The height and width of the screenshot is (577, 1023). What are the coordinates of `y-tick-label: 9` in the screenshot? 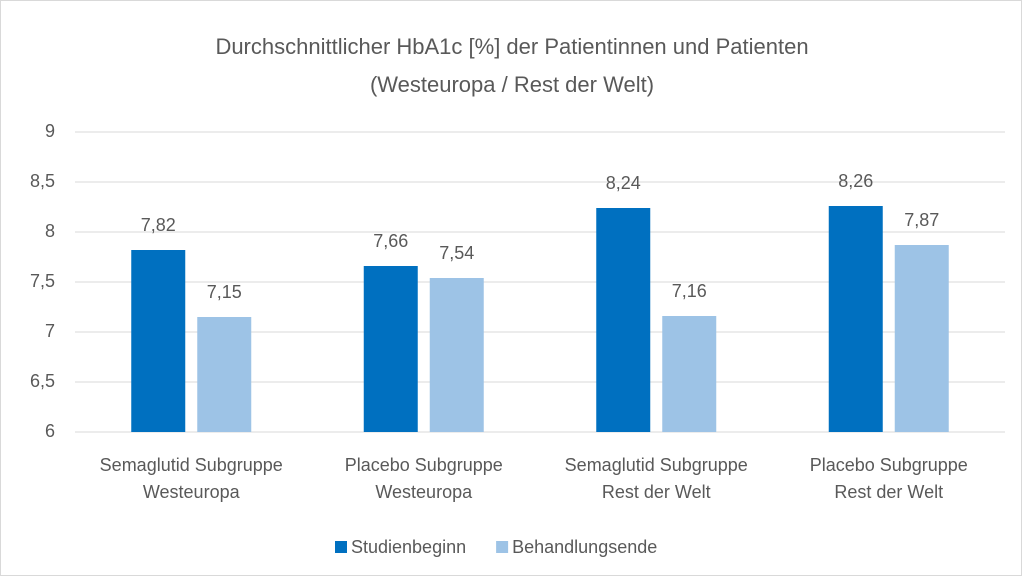 It's located at (50, 131).